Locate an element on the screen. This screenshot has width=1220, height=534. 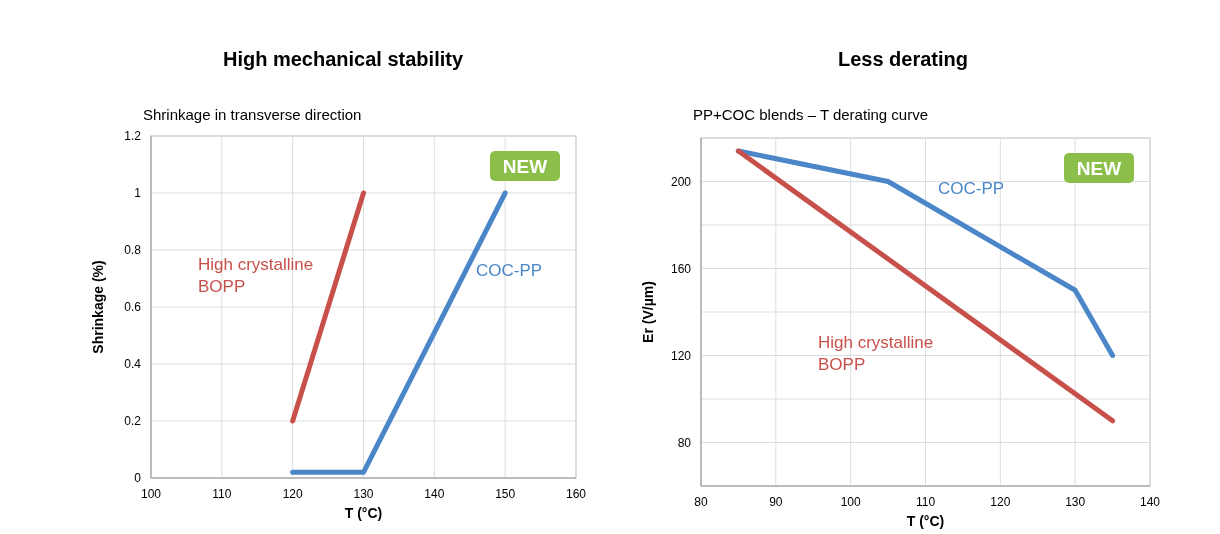
x-tick-label: 80 is located at coordinates (701, 502).